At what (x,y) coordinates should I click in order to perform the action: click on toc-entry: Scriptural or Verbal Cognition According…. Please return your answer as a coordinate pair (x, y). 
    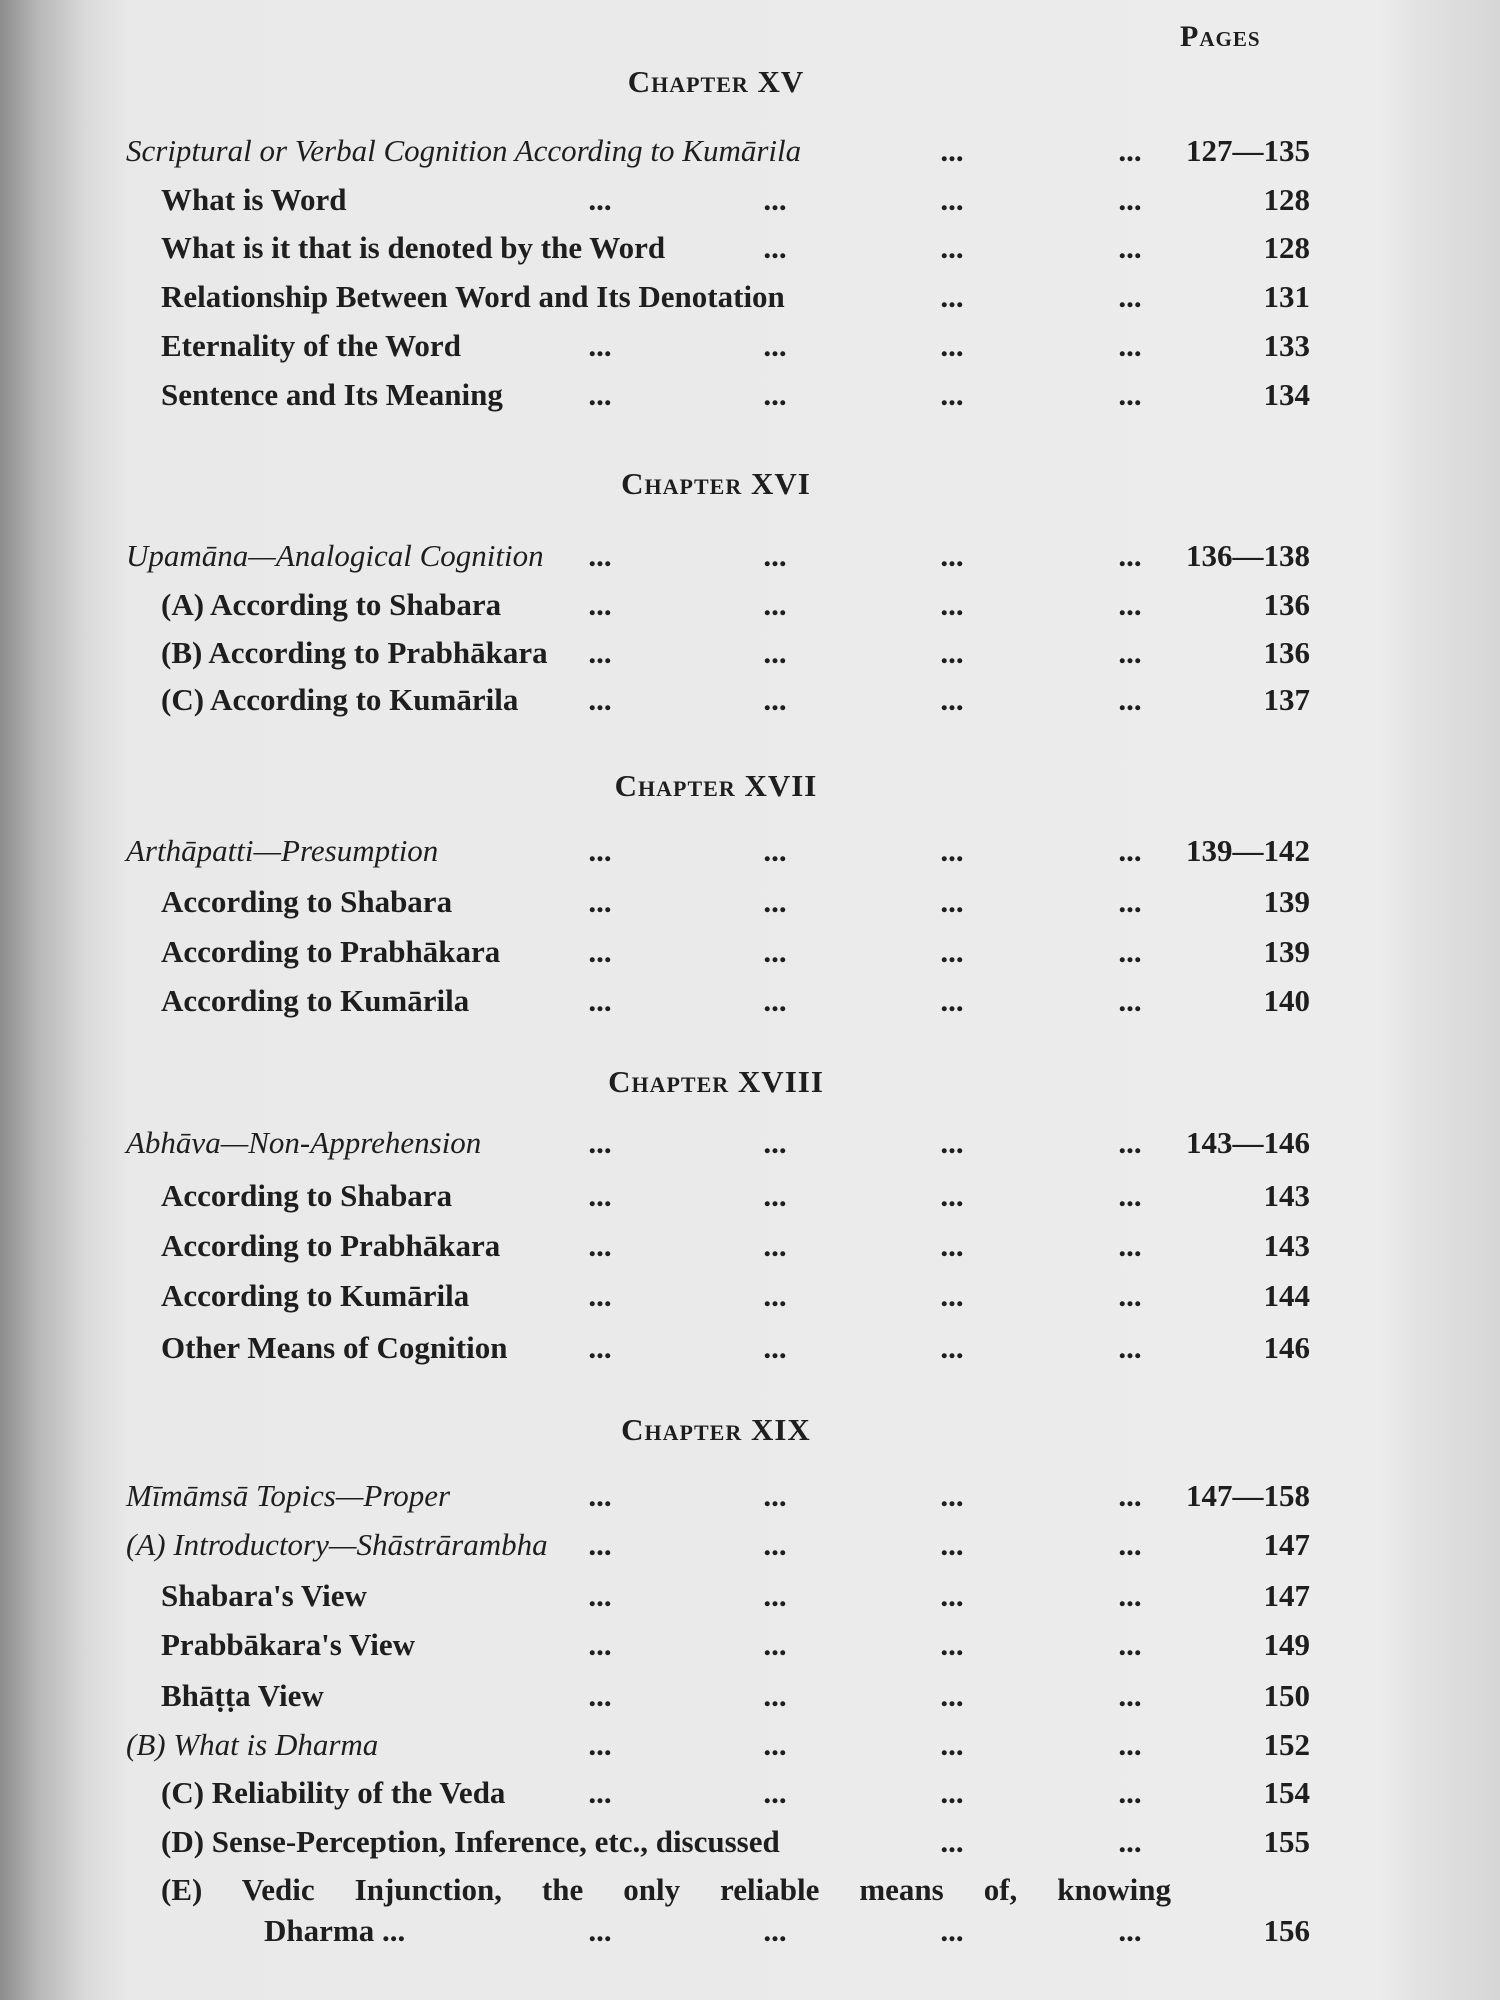
    Looking at the image, I should click on (750, 151).